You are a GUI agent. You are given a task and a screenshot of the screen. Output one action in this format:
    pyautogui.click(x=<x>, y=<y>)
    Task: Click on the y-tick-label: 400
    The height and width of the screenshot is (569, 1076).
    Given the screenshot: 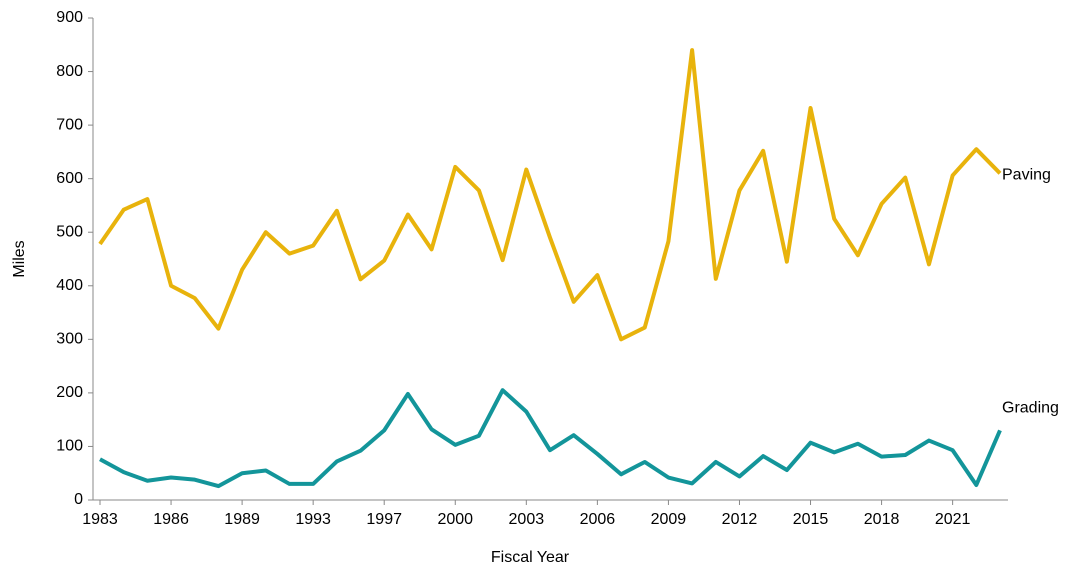 What is the action you would take?
    pyautogui.click(x=69, y=285)
    